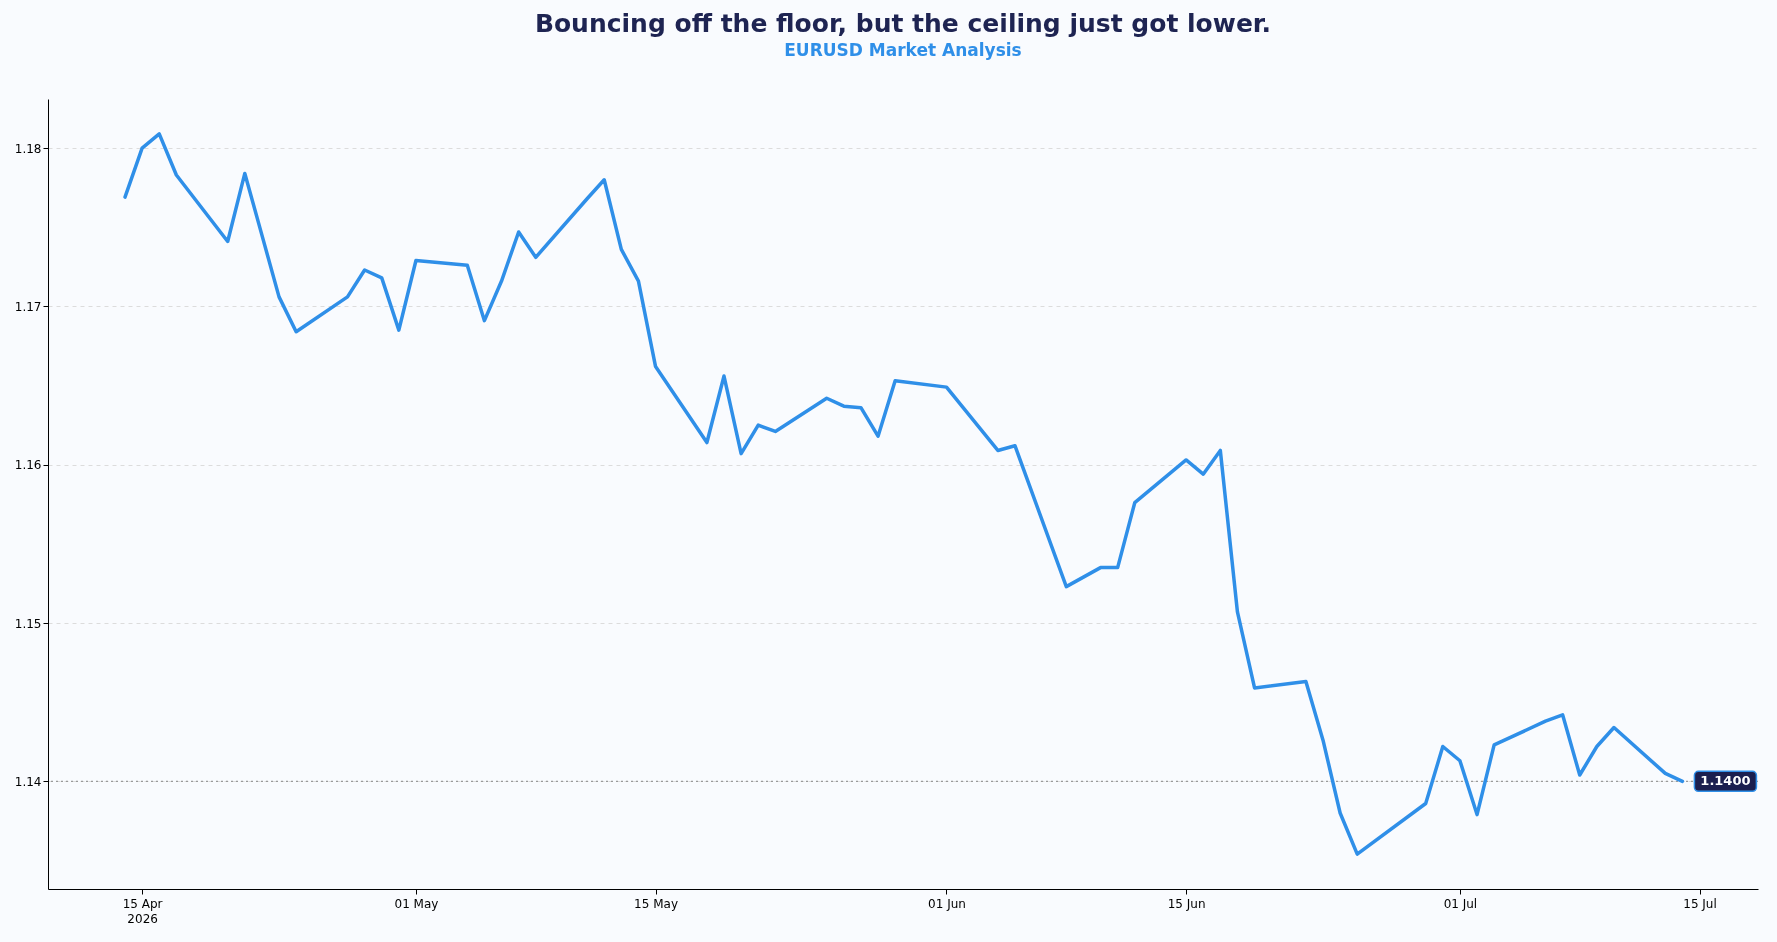 This screenshot has width=1777, height=942. What do you see at coordinates (416, 903) in the screenshot?
I see `x-tick-label: 01 May` at bounding box center [416, 903].